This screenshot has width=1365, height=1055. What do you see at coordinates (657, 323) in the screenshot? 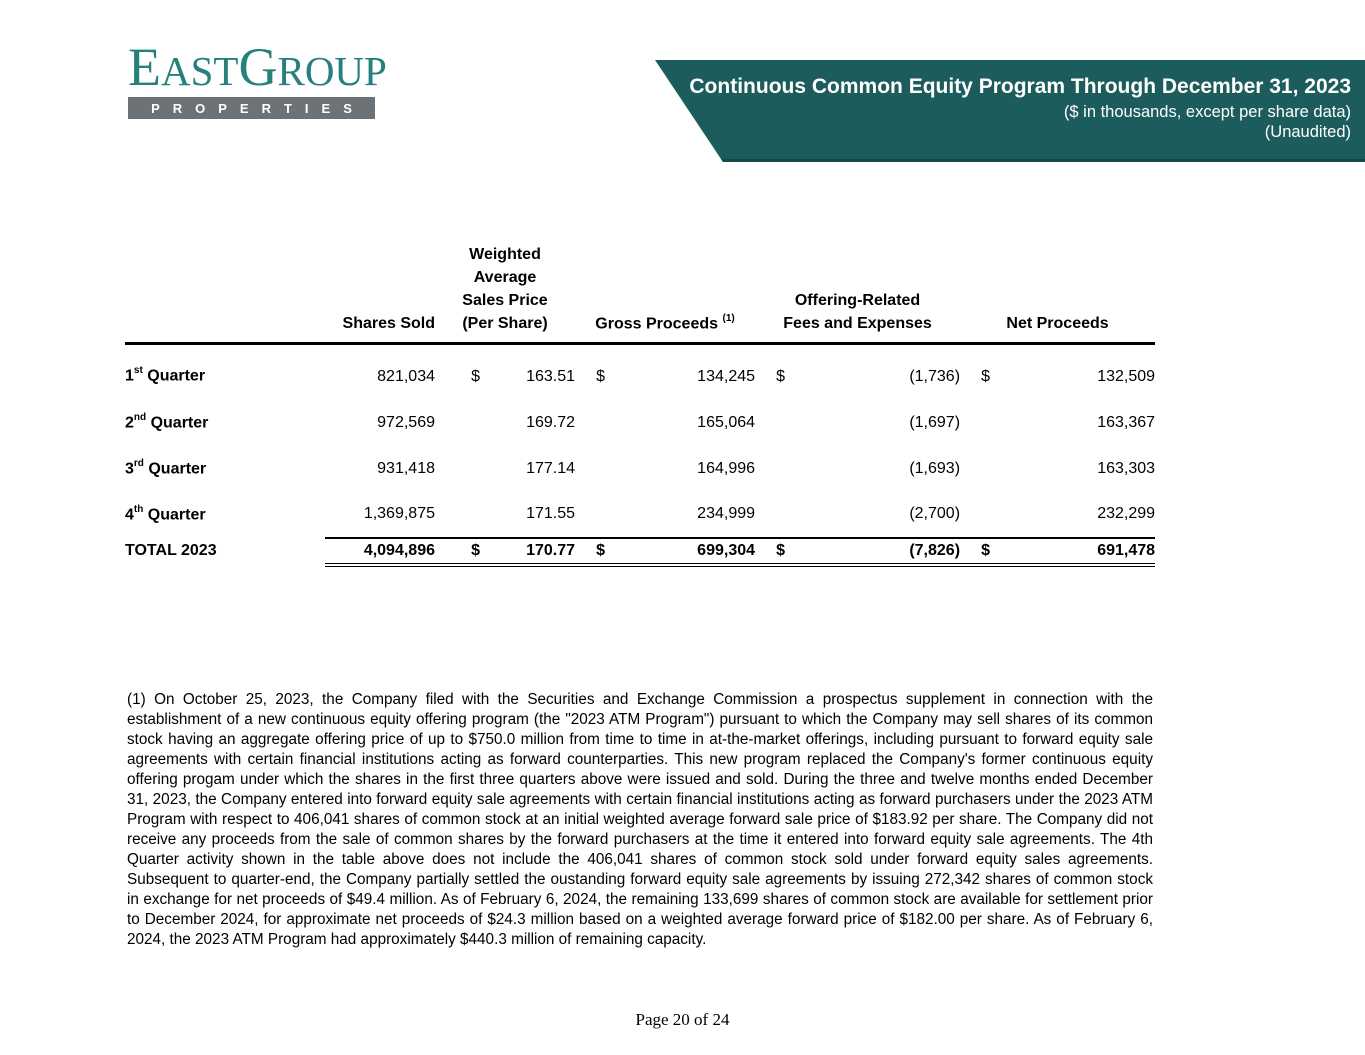
I see `header-gross-proceeds-text: Gross Proceeds` at bounding box center [657, 323].